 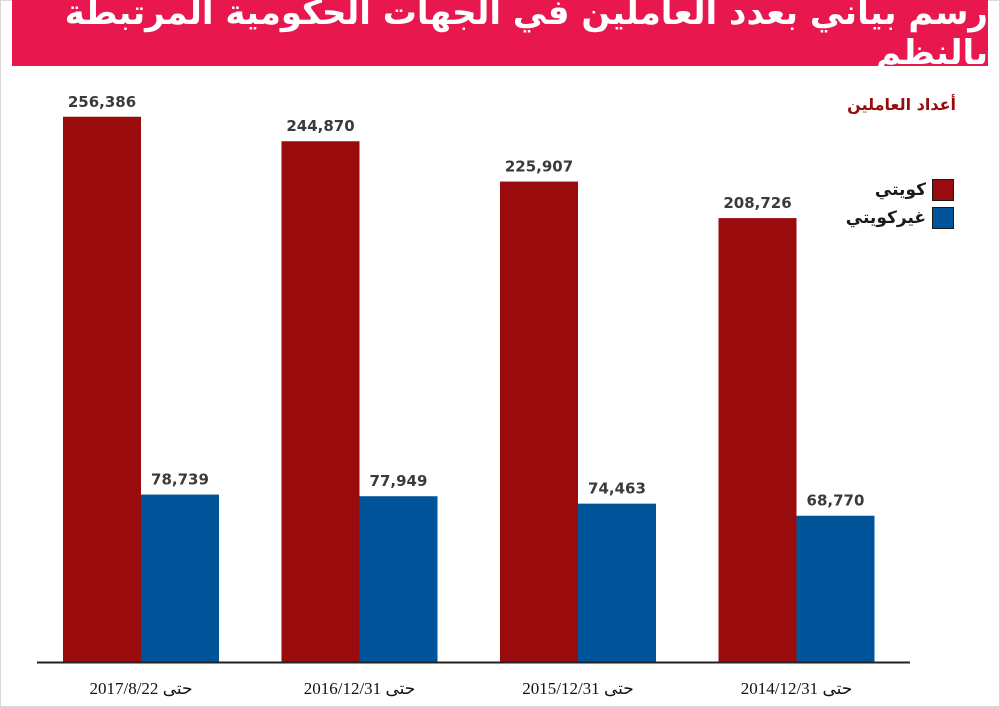 I want to click on data-label-non-kuwaiti-2: 74,463, so click(x=617, y=489).